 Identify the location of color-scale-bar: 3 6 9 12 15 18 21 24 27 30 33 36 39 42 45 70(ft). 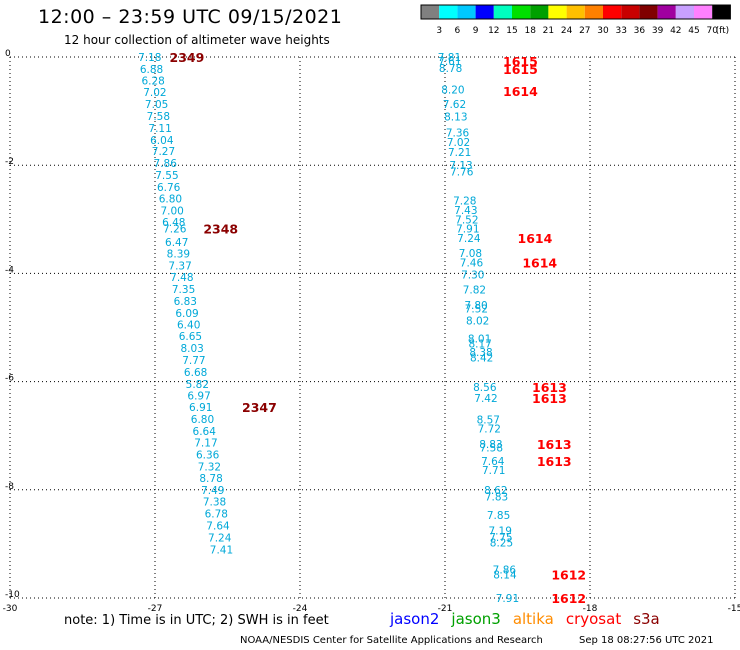
(575, 20).